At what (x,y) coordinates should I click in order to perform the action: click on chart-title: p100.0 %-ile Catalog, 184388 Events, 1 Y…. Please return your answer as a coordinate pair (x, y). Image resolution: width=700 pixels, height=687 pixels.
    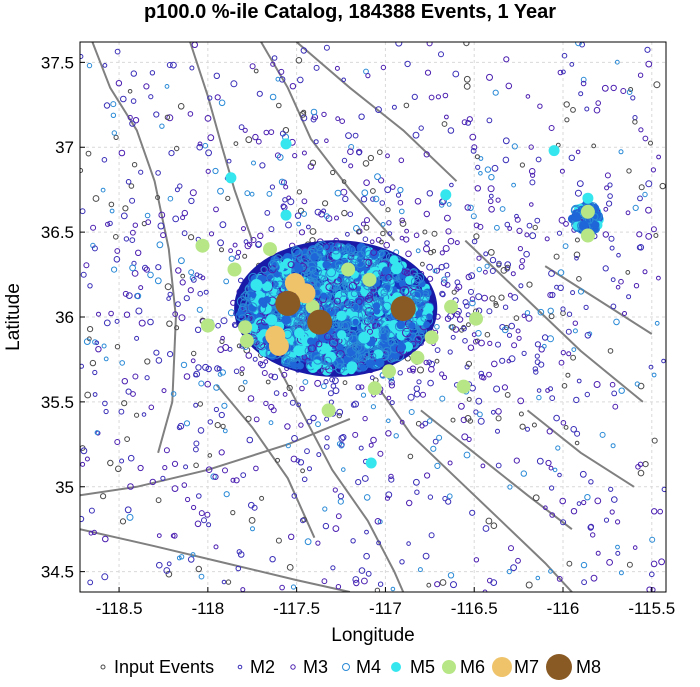
    Looking at the image, I should click on (350, 12).